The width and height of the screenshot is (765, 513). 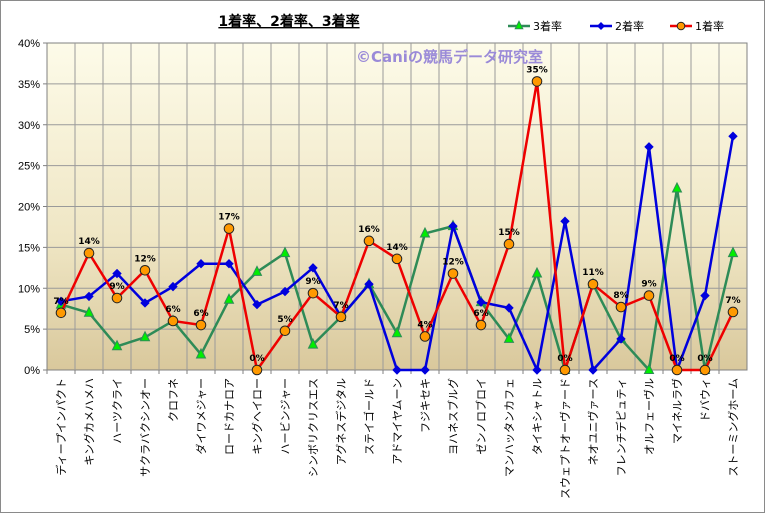 I want to click on data-label: 17%, so click(x=229, y=218).